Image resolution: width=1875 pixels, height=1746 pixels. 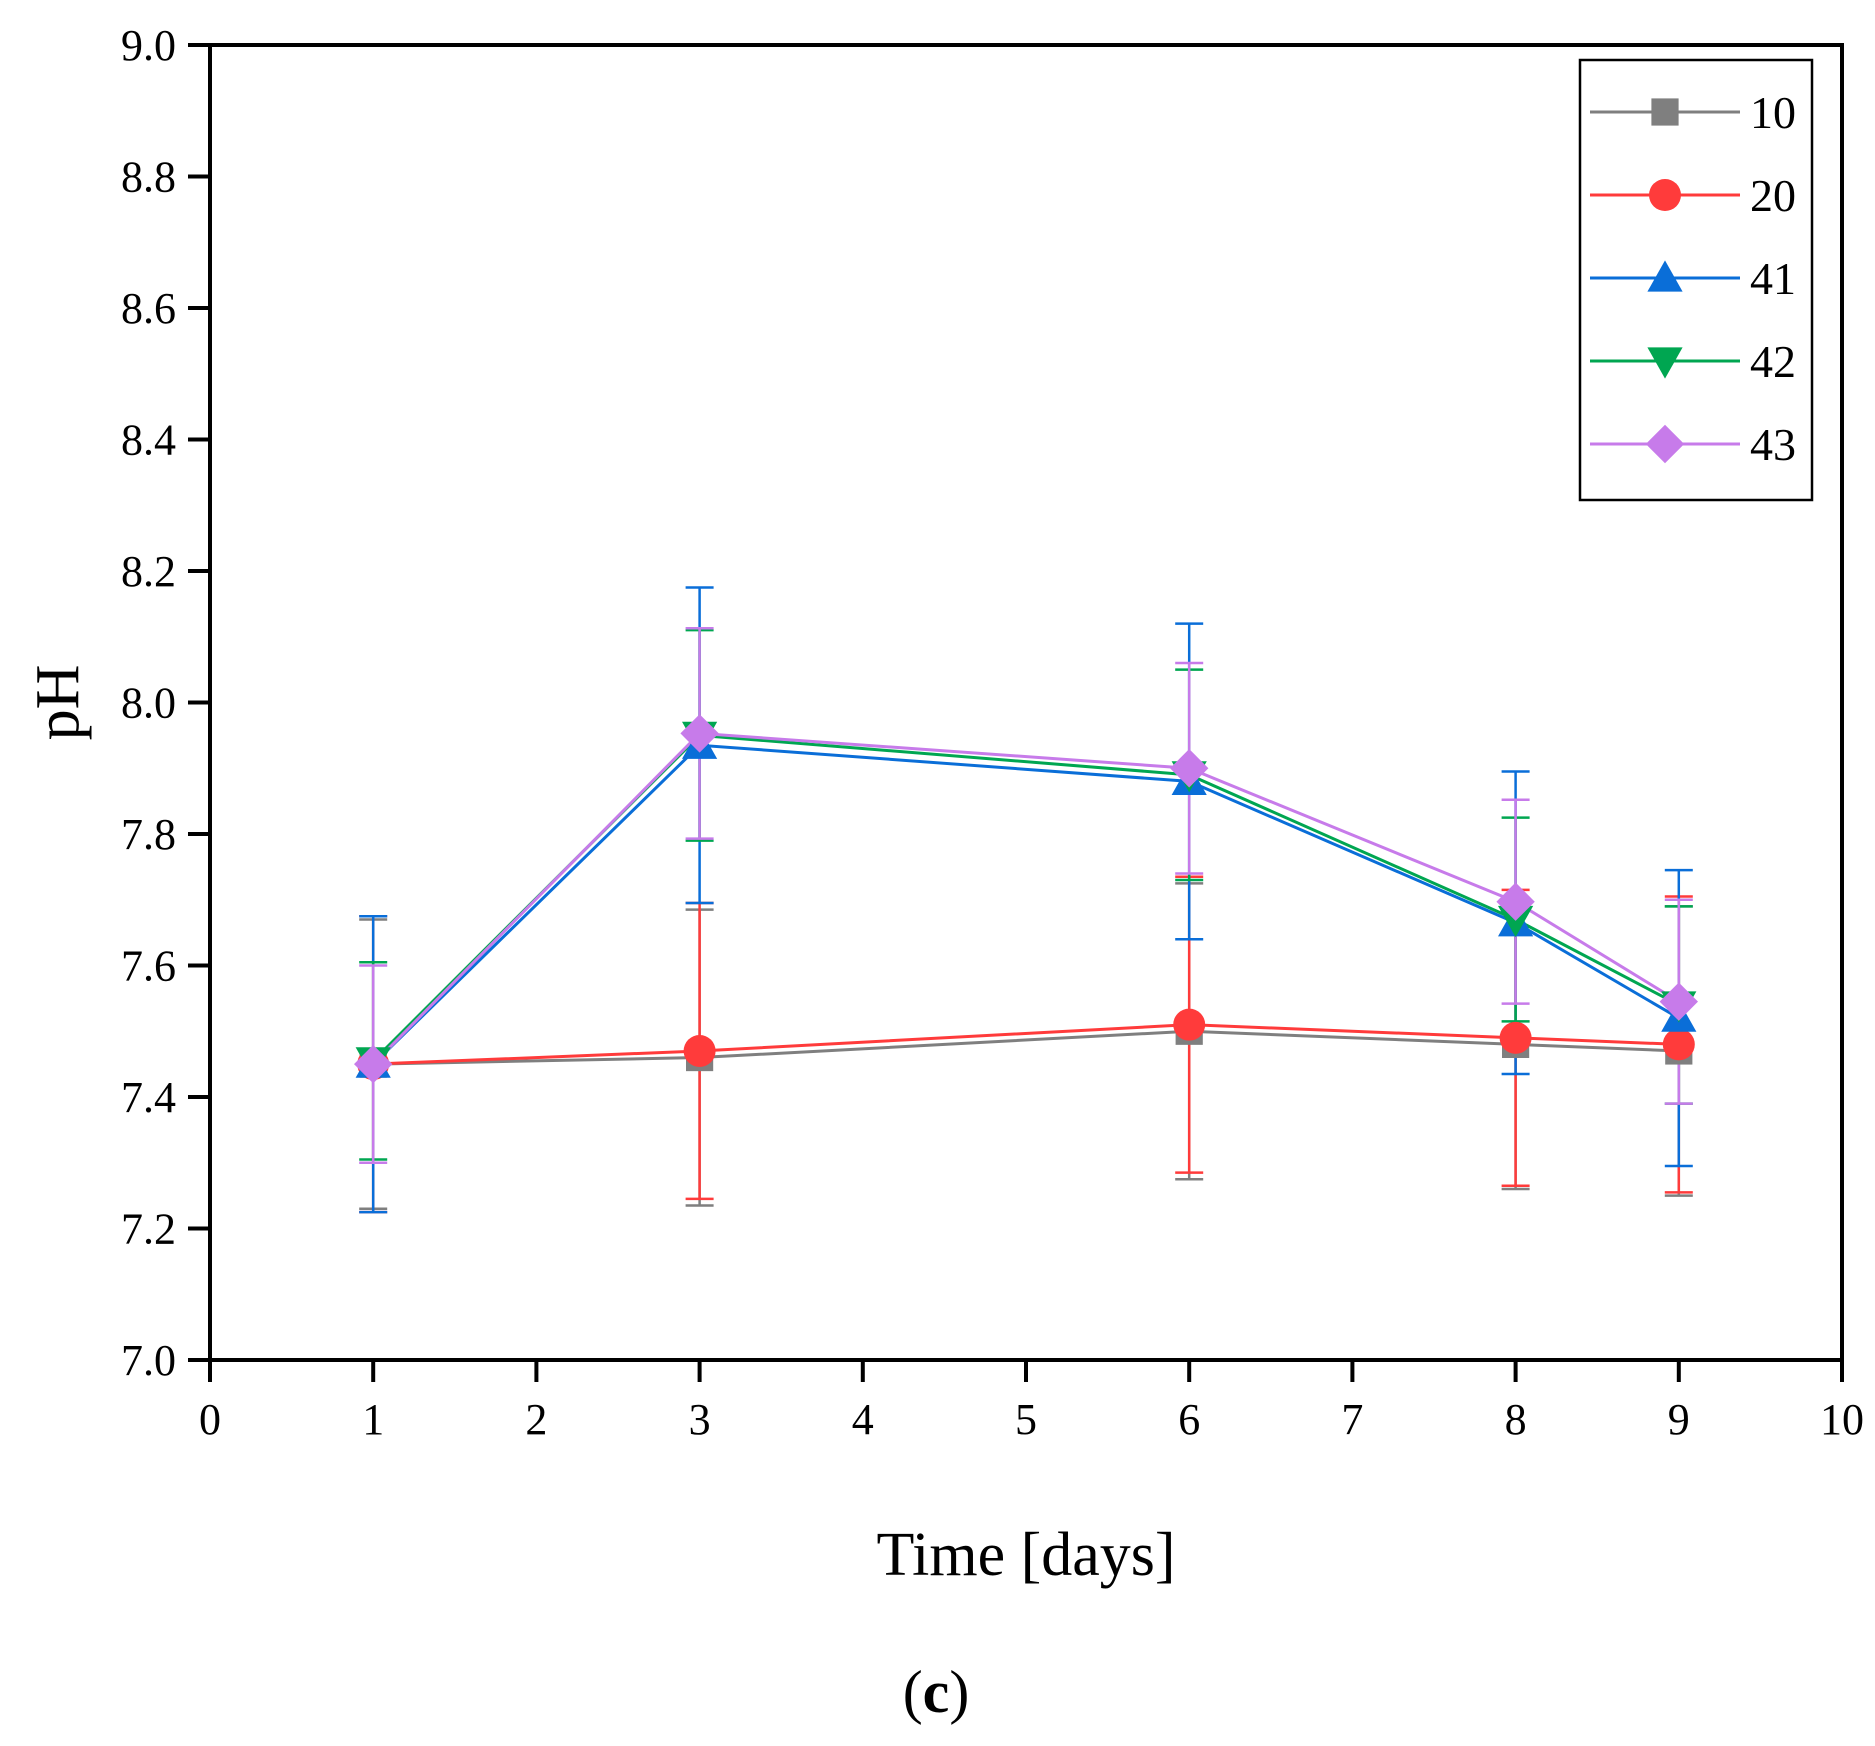 What do you see at coordinates (373, 1419) in the screenshot?
I see `x-tick-label-1: 1` at bounding box center [373, 1419].